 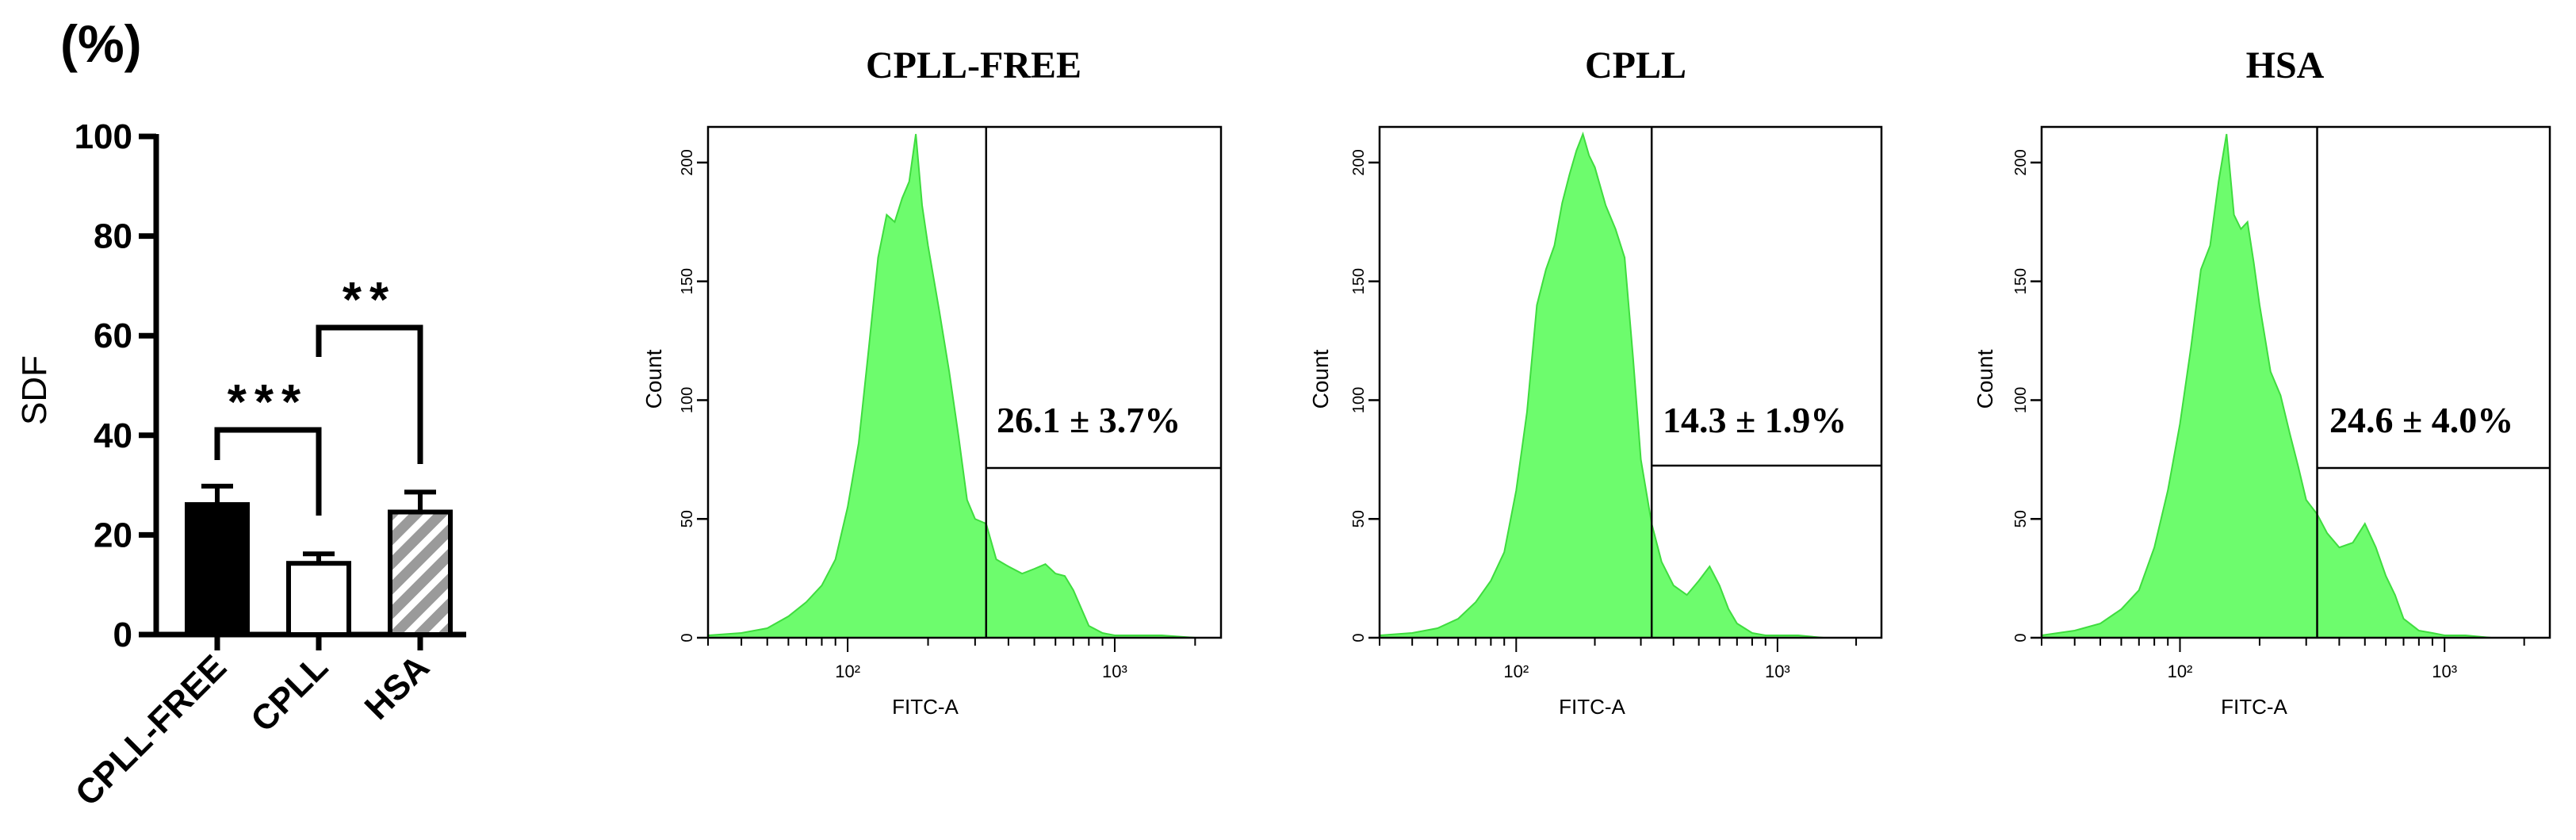 What do you see at coordinates (289, 693) in the screenshot?
I see `bar-category-label: CPLL` at bounding box center [289, 693].